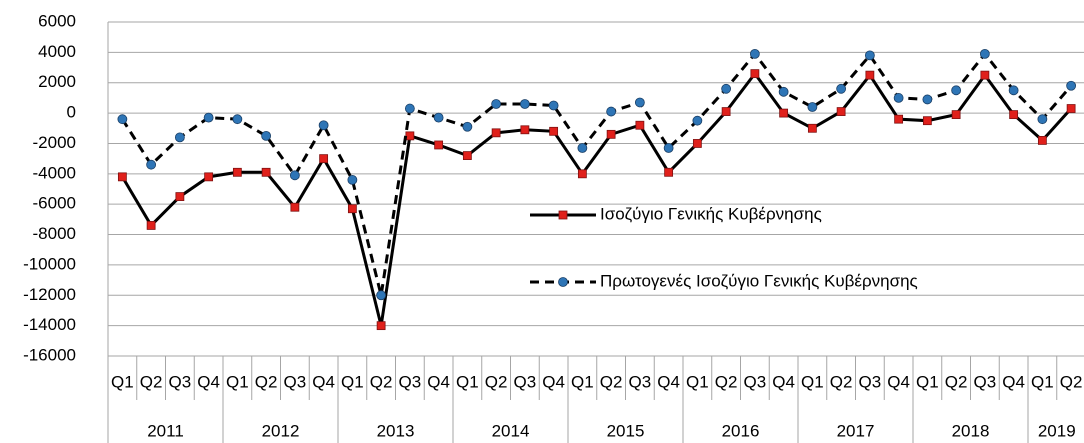  Describe the element at coordinates (49, 354) in the screenshot. I see `y-tick-label: -16000` at that location.